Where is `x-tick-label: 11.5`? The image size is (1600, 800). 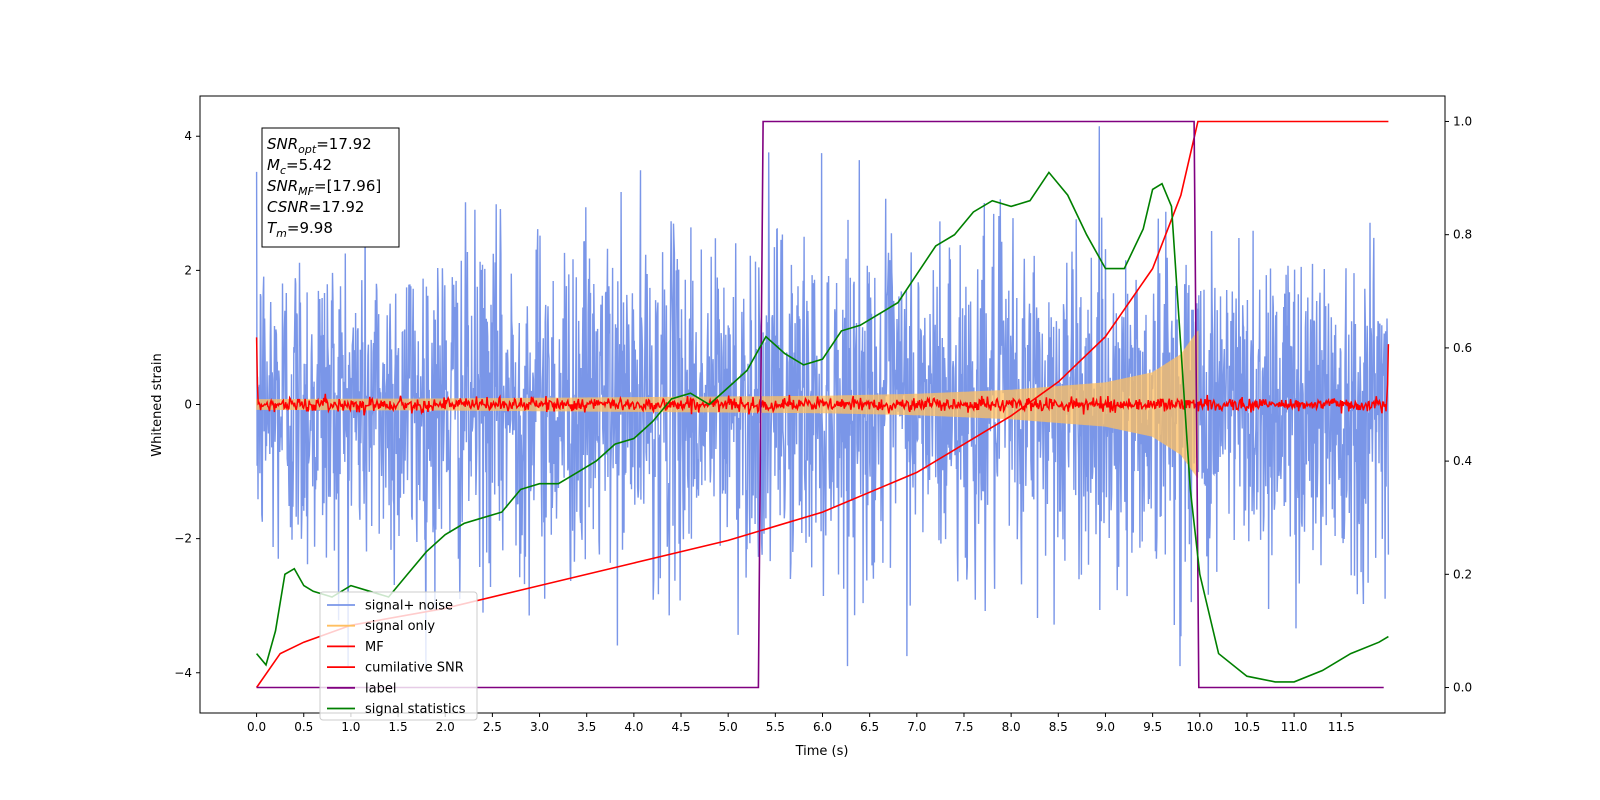
x-tick-label: 11.5 is located at coordinates (1341, 727).